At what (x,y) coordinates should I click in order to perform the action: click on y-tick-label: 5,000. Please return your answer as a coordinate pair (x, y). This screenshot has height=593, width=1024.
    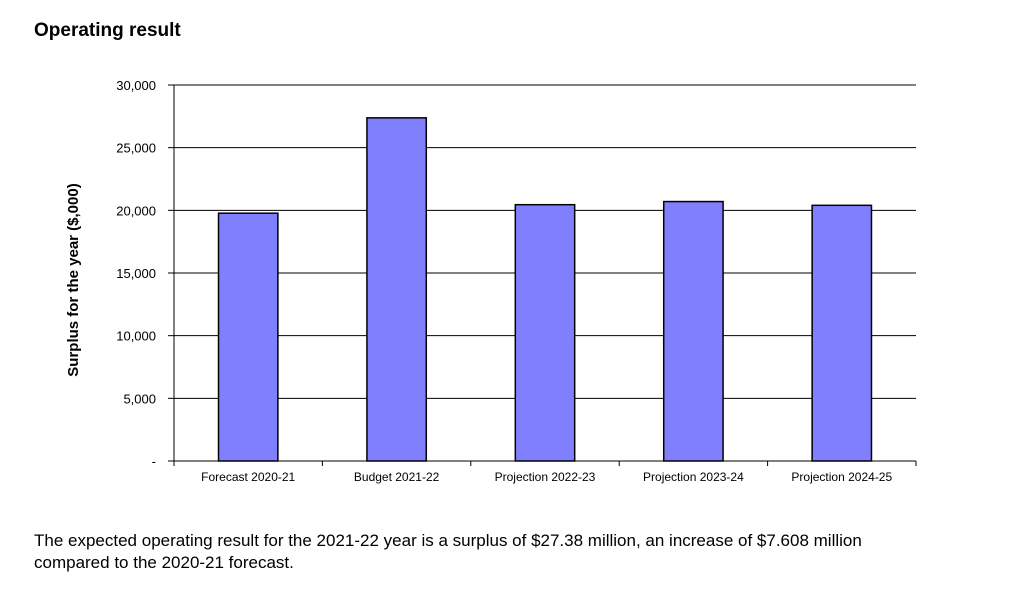
    Looking at the image, I should click on (139, 398).